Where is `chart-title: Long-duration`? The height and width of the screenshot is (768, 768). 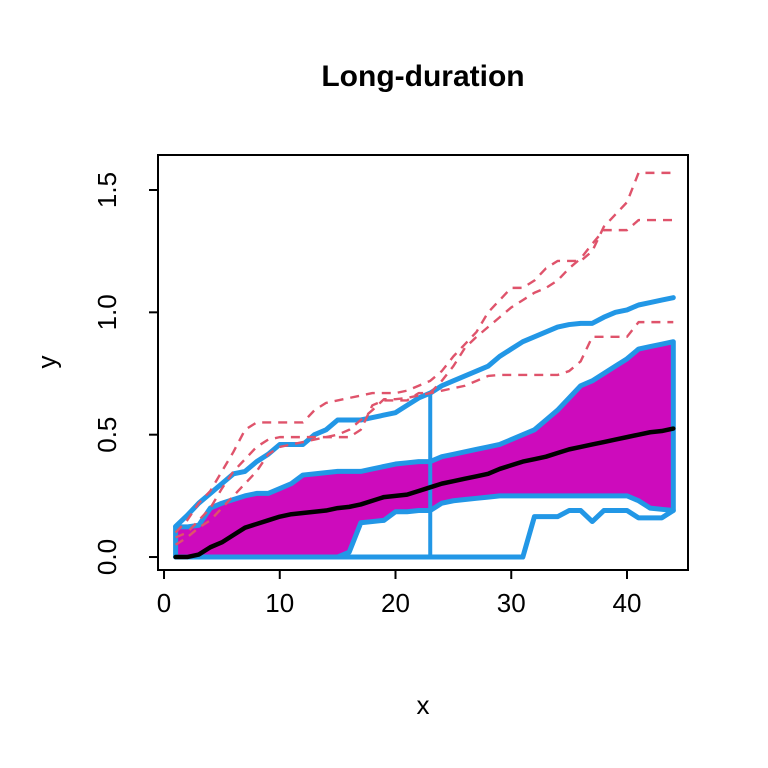
chart-title: Long-duration is located at coordinates (423, 76).